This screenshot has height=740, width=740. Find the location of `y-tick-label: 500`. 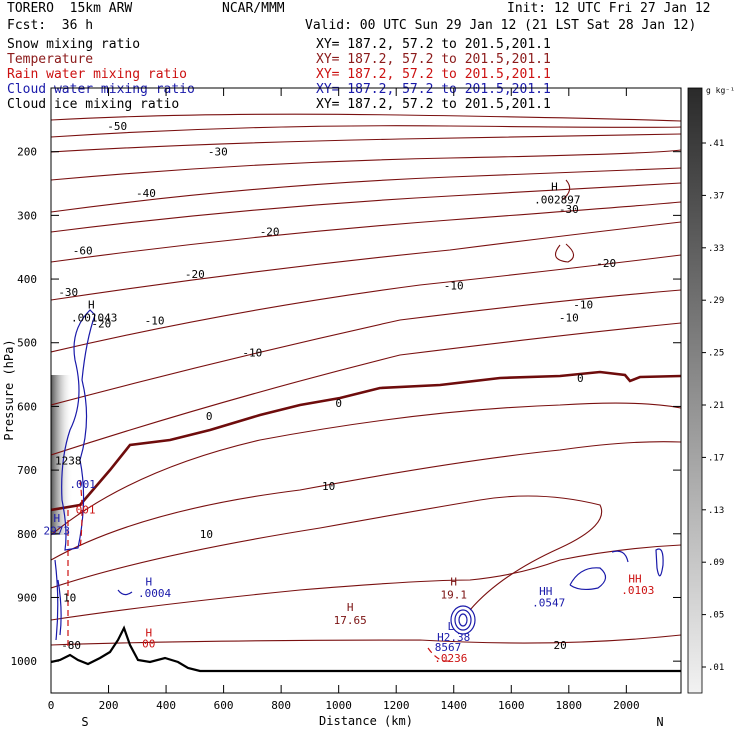

y-tick-label: 500 is located at coordinates (27, 343).